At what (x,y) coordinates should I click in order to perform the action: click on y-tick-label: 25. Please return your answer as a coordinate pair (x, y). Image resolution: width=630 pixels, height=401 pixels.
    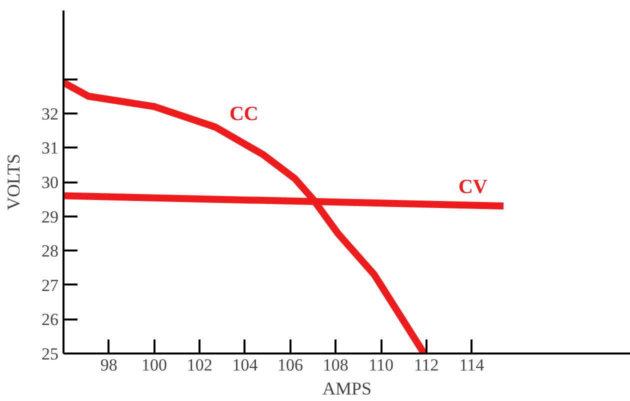
    Looking at the image, I should click on (50, 354).